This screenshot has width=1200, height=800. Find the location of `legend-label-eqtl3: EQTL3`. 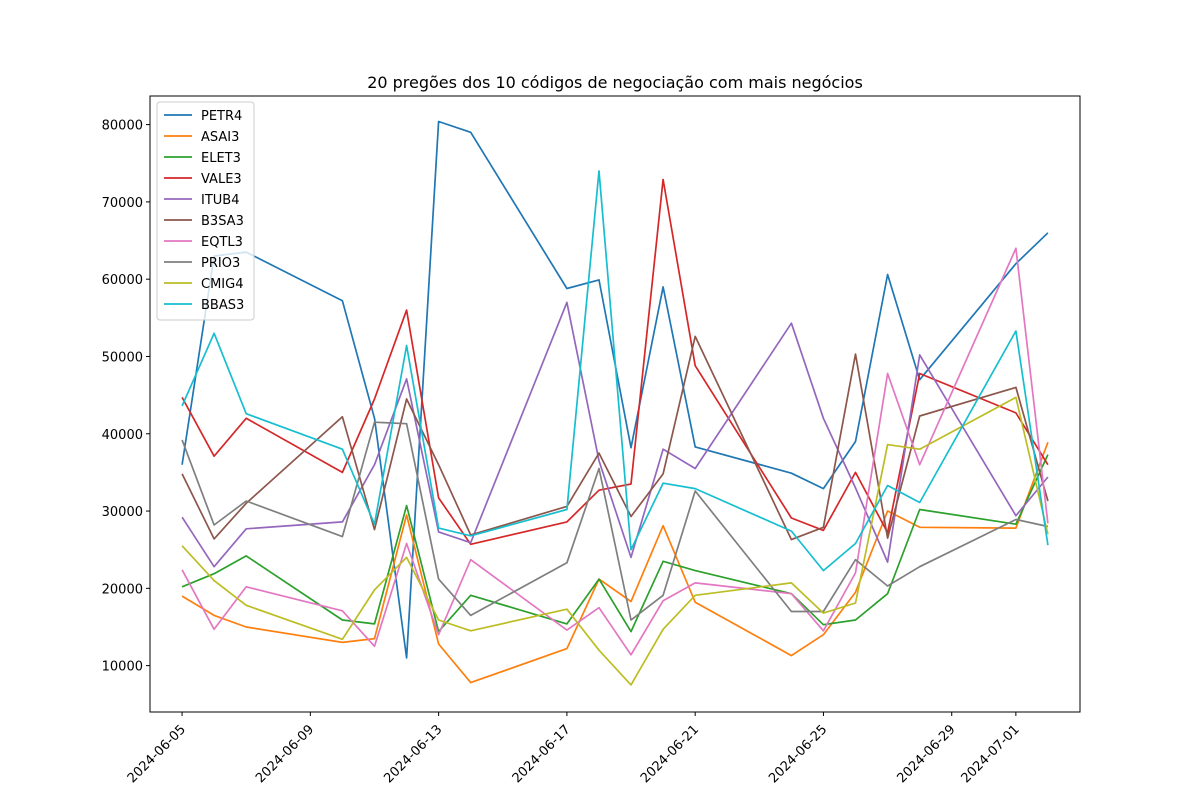

legend-label-eqtl3: EQTL3 is located at coordinates (222, 242).